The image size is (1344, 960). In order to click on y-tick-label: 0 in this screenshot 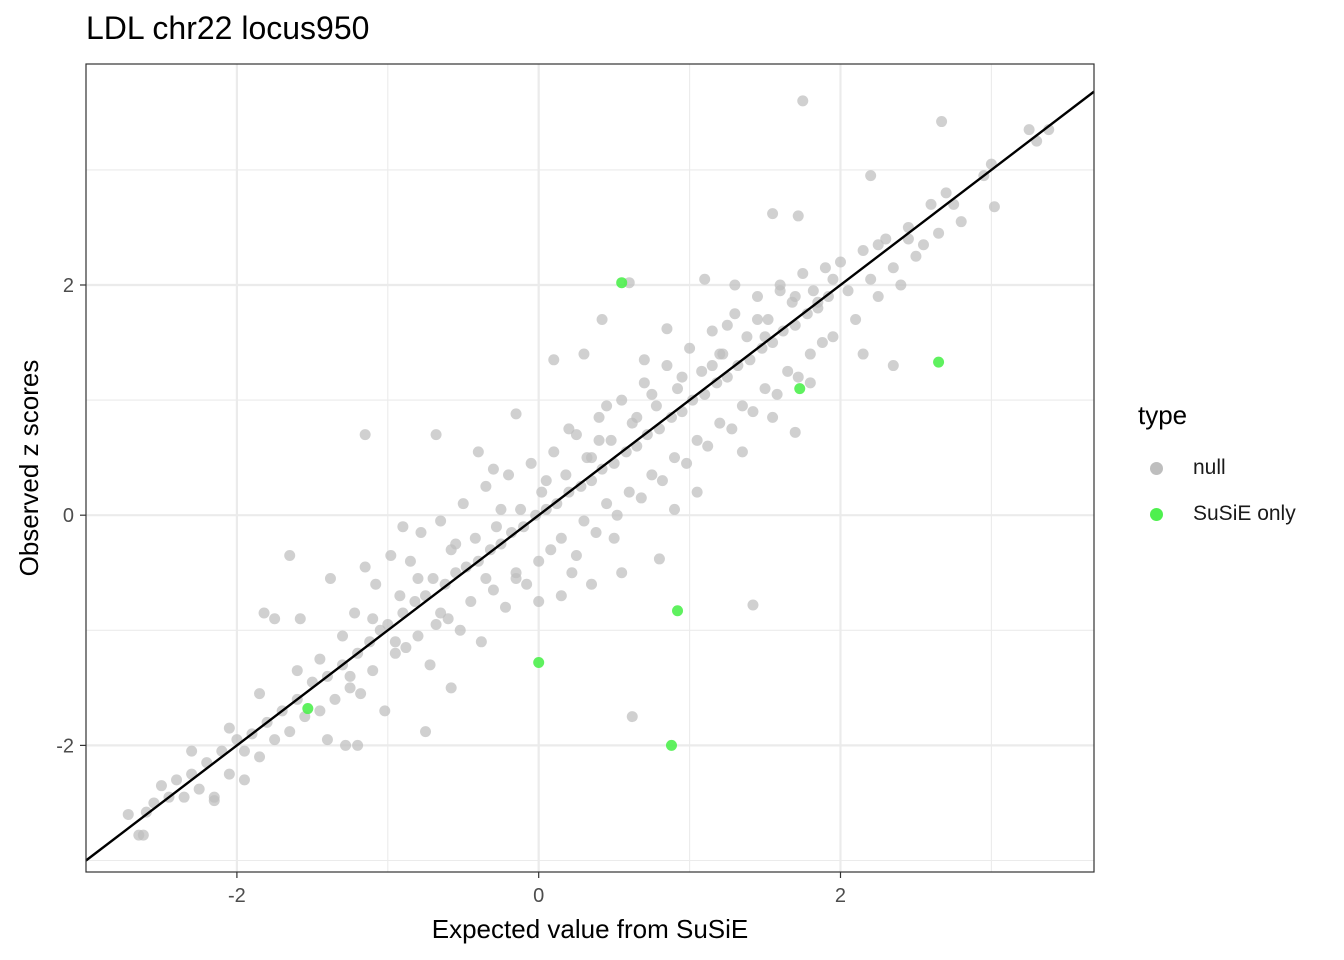, I will do `click(68, 516)`.